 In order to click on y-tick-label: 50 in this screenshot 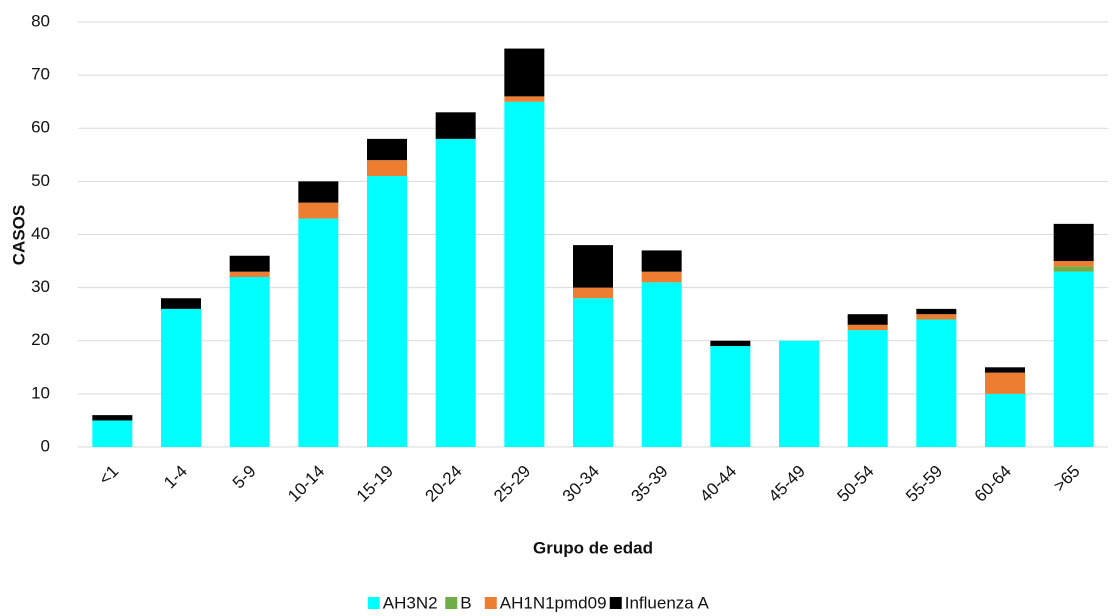, I will do `click(40, 180)`.